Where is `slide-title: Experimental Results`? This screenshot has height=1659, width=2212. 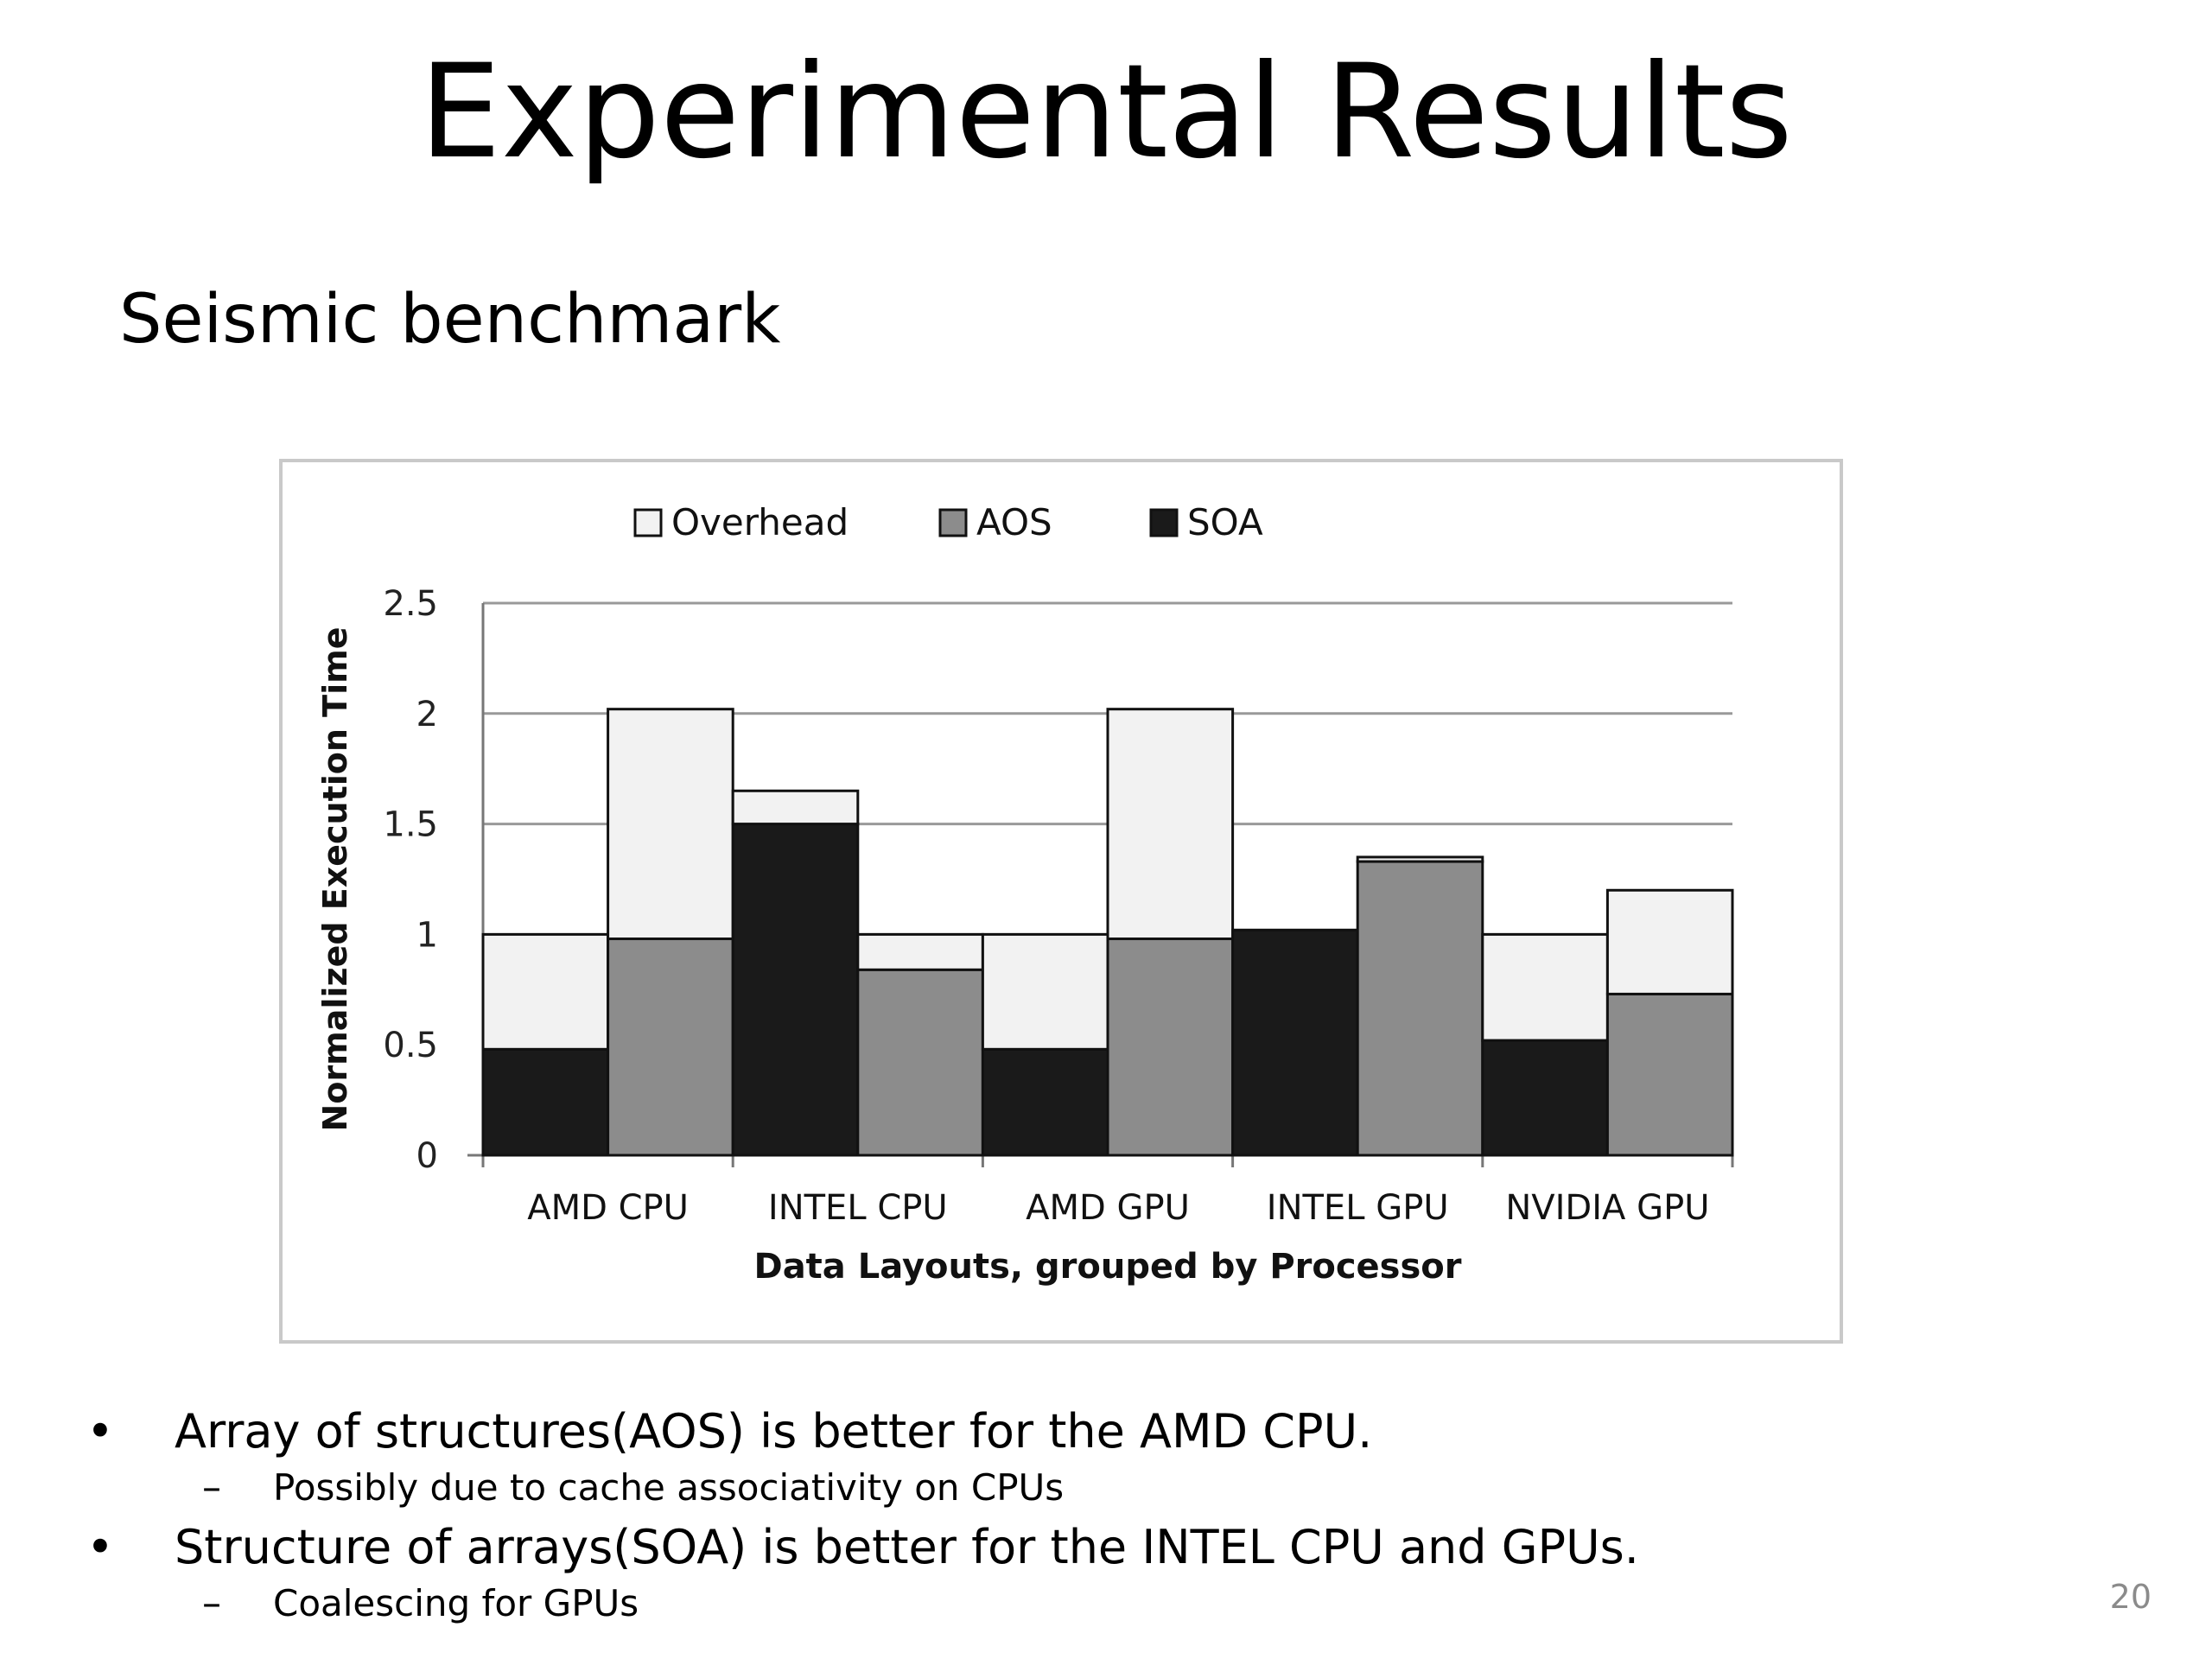
slide-title: Experimental Results is located at coordinates (1106, 112).